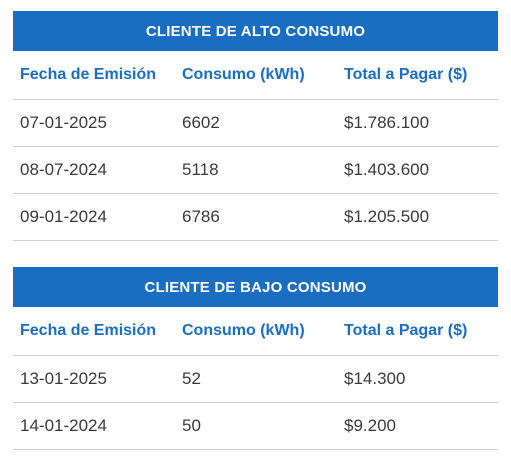  What do you see at coordinates (63, 122) in the screenshot?
I see `cell-date: 07-01-2025` at bounding box center [63, 122].